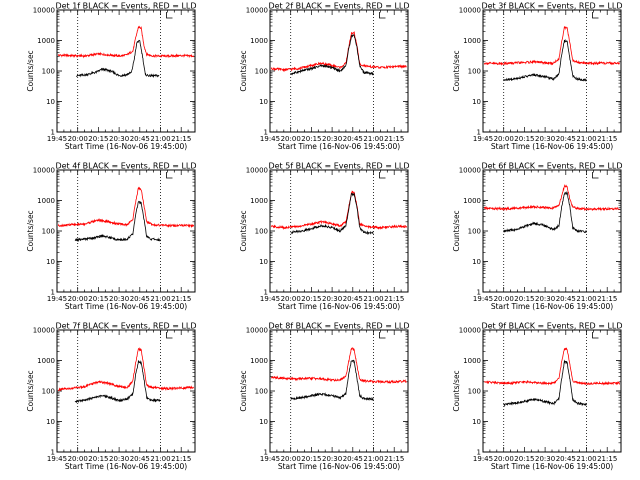 The image size is (640, 480). I want to click on plot-title: Det 5f BLACK = Events, RED = LLD, so click(338, 166).